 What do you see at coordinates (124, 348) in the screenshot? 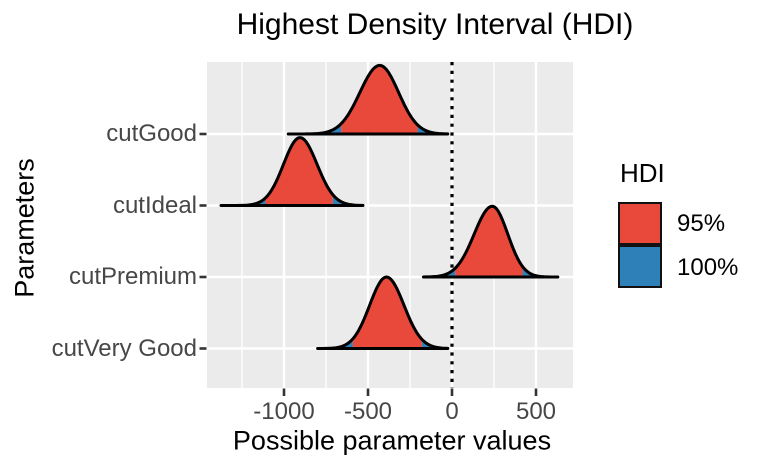
I see `y-tick-label-cutVeryGood: cutVery Good` at bounding box center [124, 348].